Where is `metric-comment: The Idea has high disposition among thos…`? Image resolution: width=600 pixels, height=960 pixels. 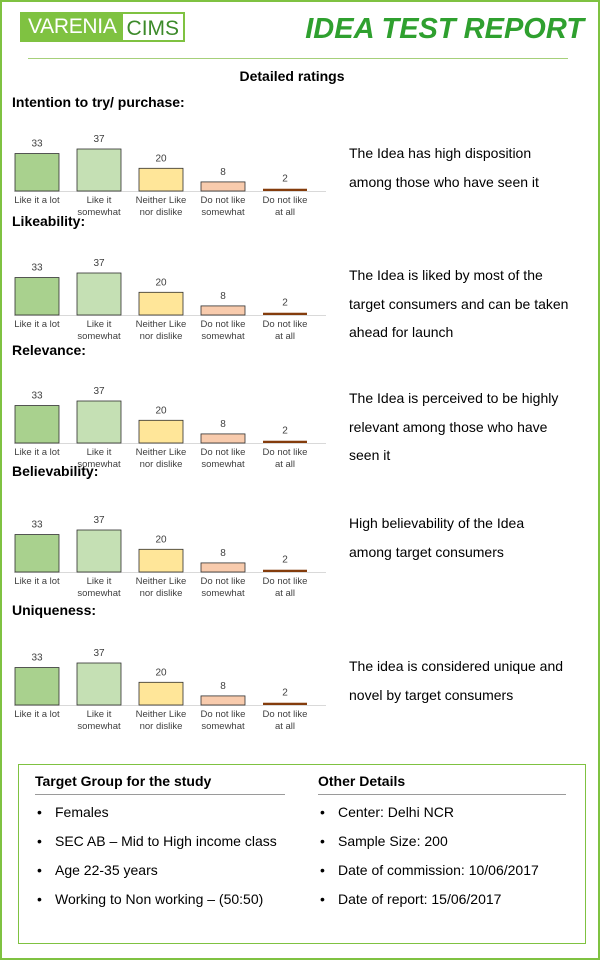 metric-comment: The Idea has high disposition among thos… is located at coordinates (467, 167).